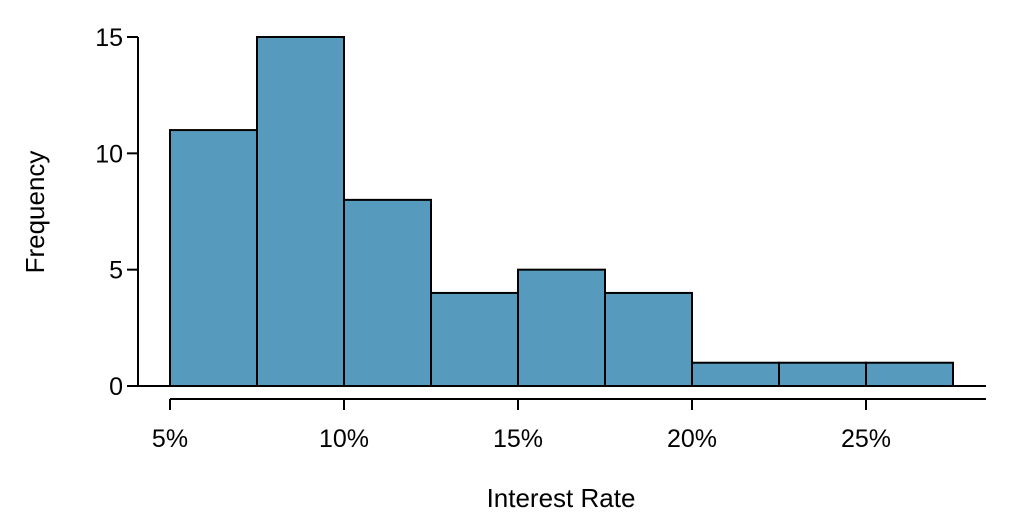  Describe the element at coordinates (35, 212) in the screenshot. I see `y-axis-title: Frequency` at that location.